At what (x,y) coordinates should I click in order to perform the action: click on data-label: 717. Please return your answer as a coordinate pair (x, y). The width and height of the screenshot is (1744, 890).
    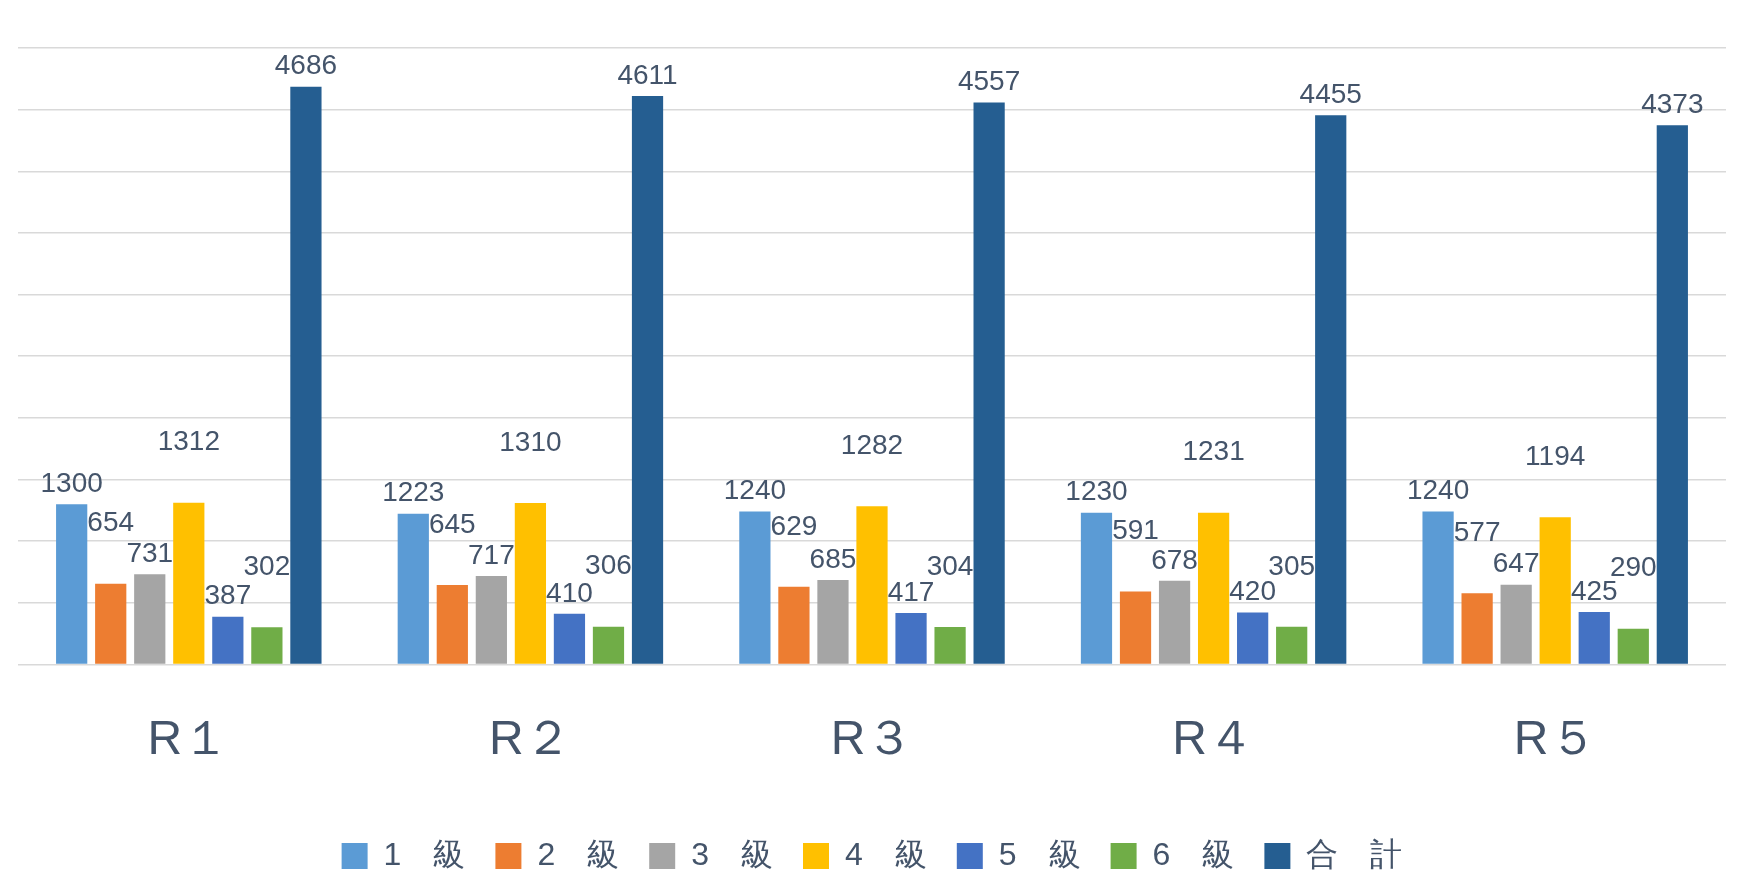
    Looking at the image, I should click on (491, 554).